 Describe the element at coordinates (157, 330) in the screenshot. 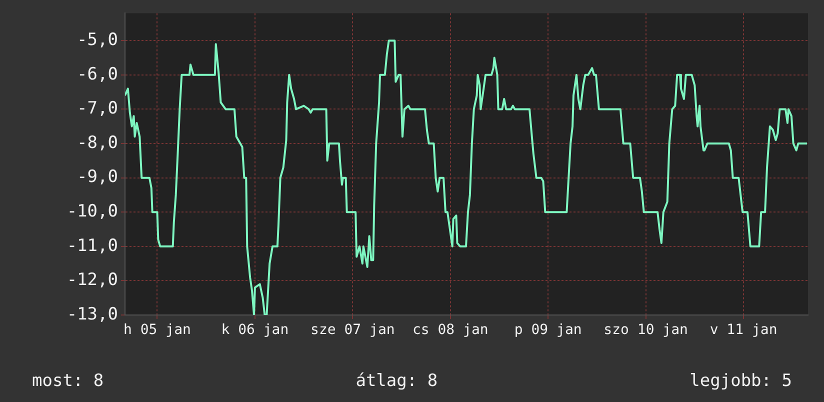

I see `x-tick-label: h 05 jan` at that location.